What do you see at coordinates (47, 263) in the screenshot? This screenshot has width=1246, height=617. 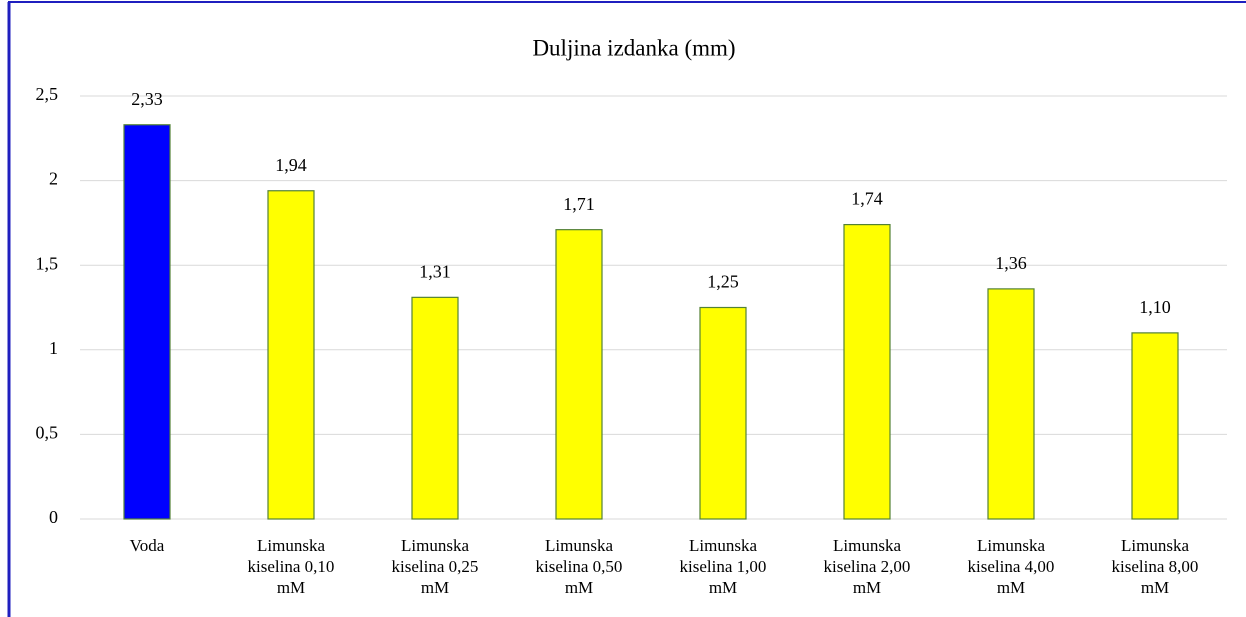 I see `y-tick-label: 1,5` at bounding box center [47, 263].